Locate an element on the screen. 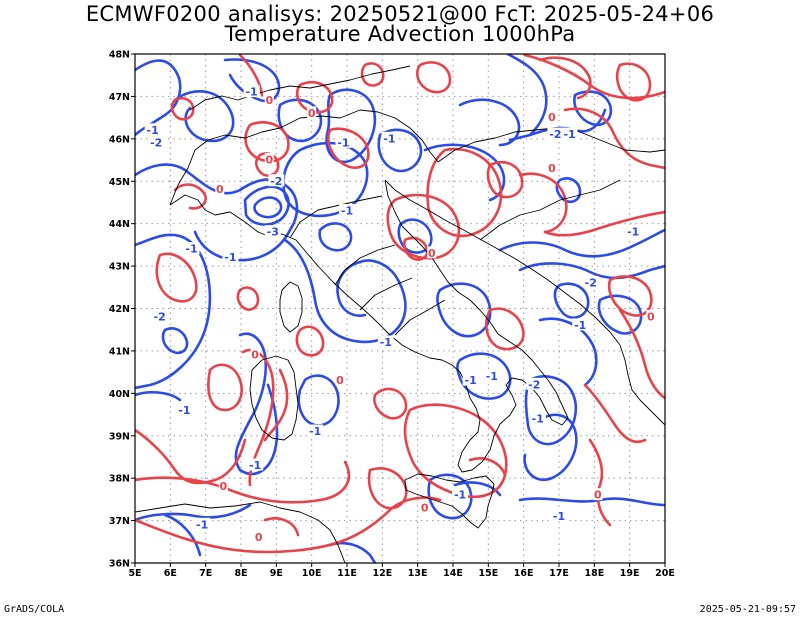 The width and height of the screenshot is (800, 618). sardinia-coastline is located at coordinates (274, 398).